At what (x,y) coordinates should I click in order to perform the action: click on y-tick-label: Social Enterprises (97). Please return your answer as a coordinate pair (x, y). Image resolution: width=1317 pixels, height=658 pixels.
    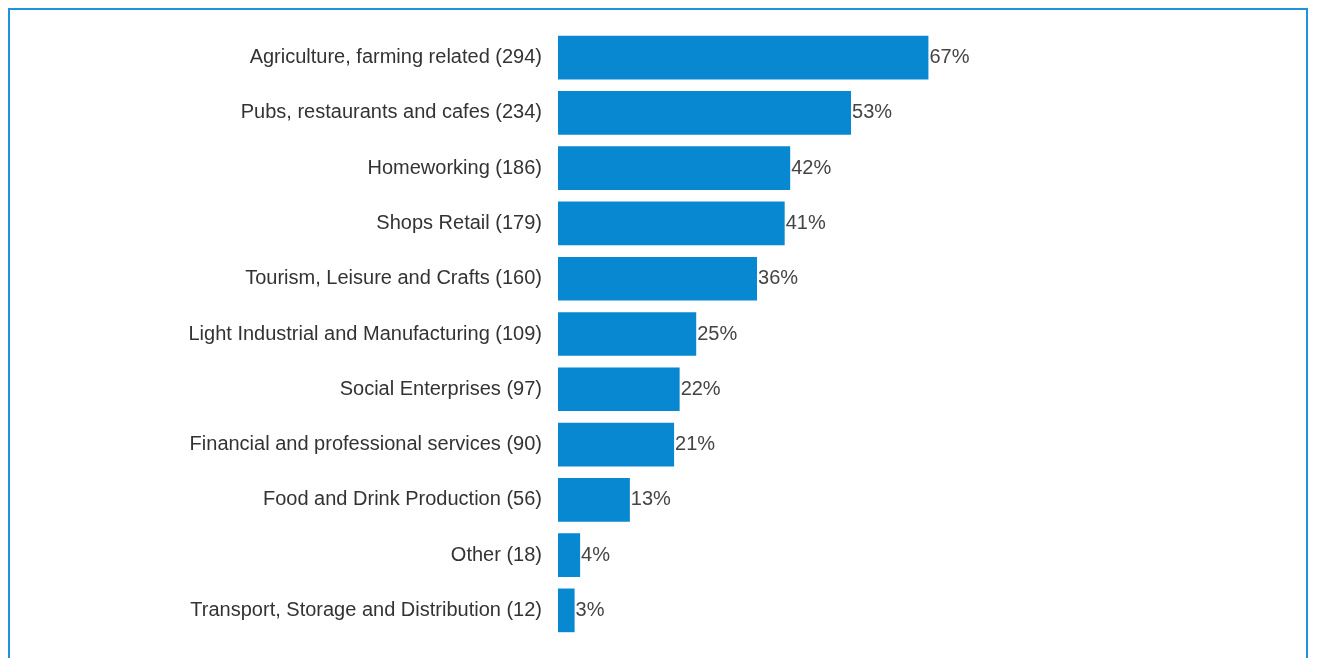
    Looking at the image, I should click on (440, 387).